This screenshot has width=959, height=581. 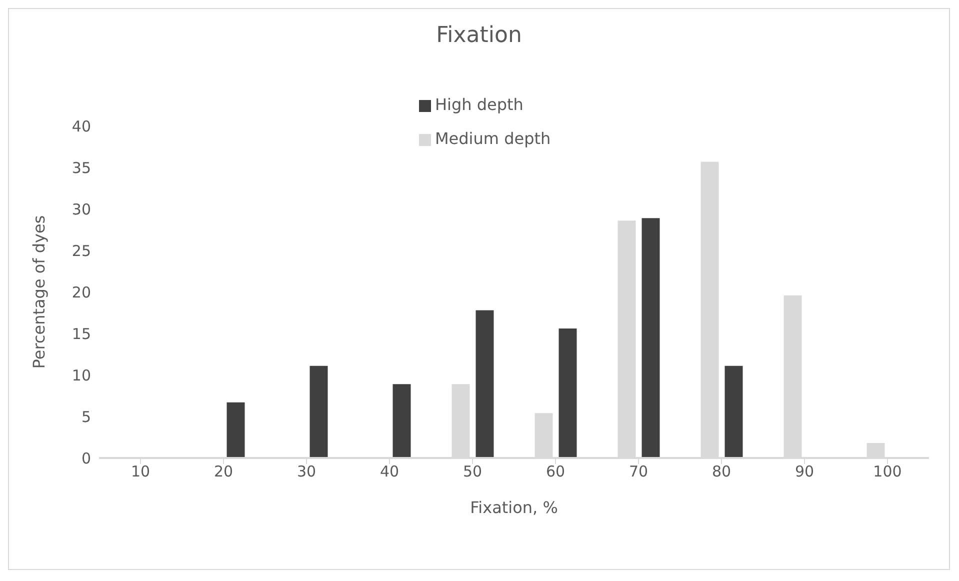 I want to click on x-tick-label: 30, so click(x=306, y=471).